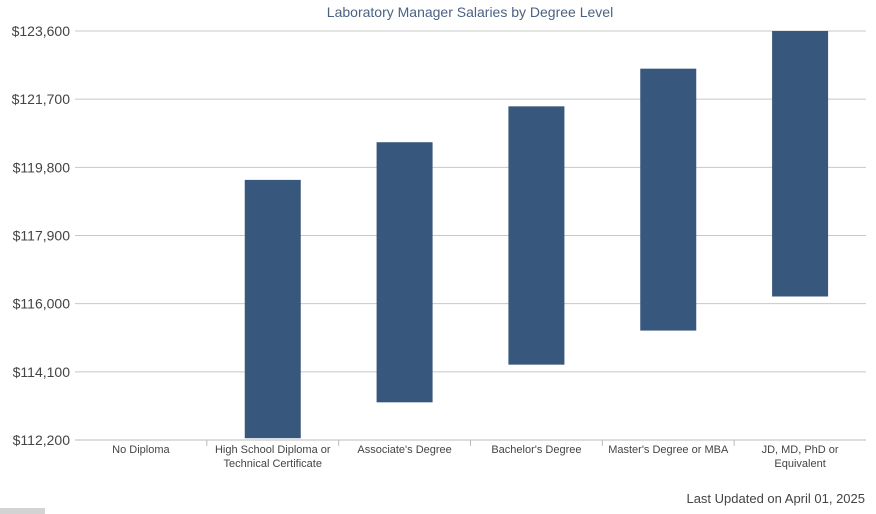 The width and height of the screenshot is (876, 514). I want to click on x-tick-label-line: Bachelor's Degree, so click(536, 450).